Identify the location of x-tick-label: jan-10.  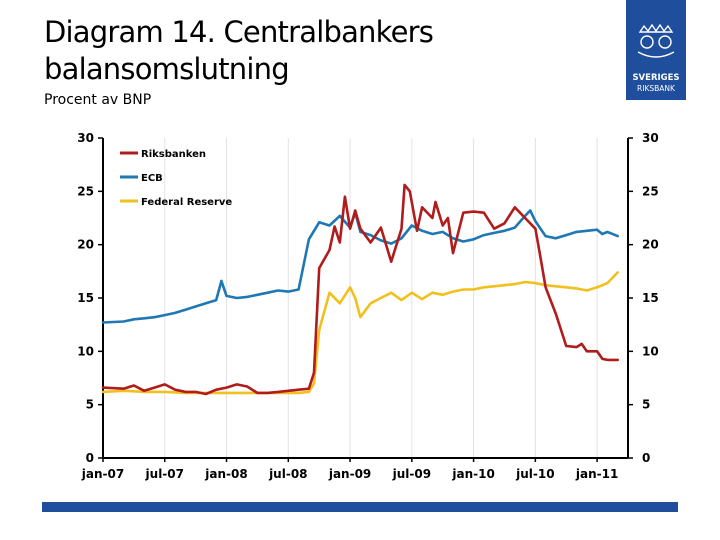
(472, 474).